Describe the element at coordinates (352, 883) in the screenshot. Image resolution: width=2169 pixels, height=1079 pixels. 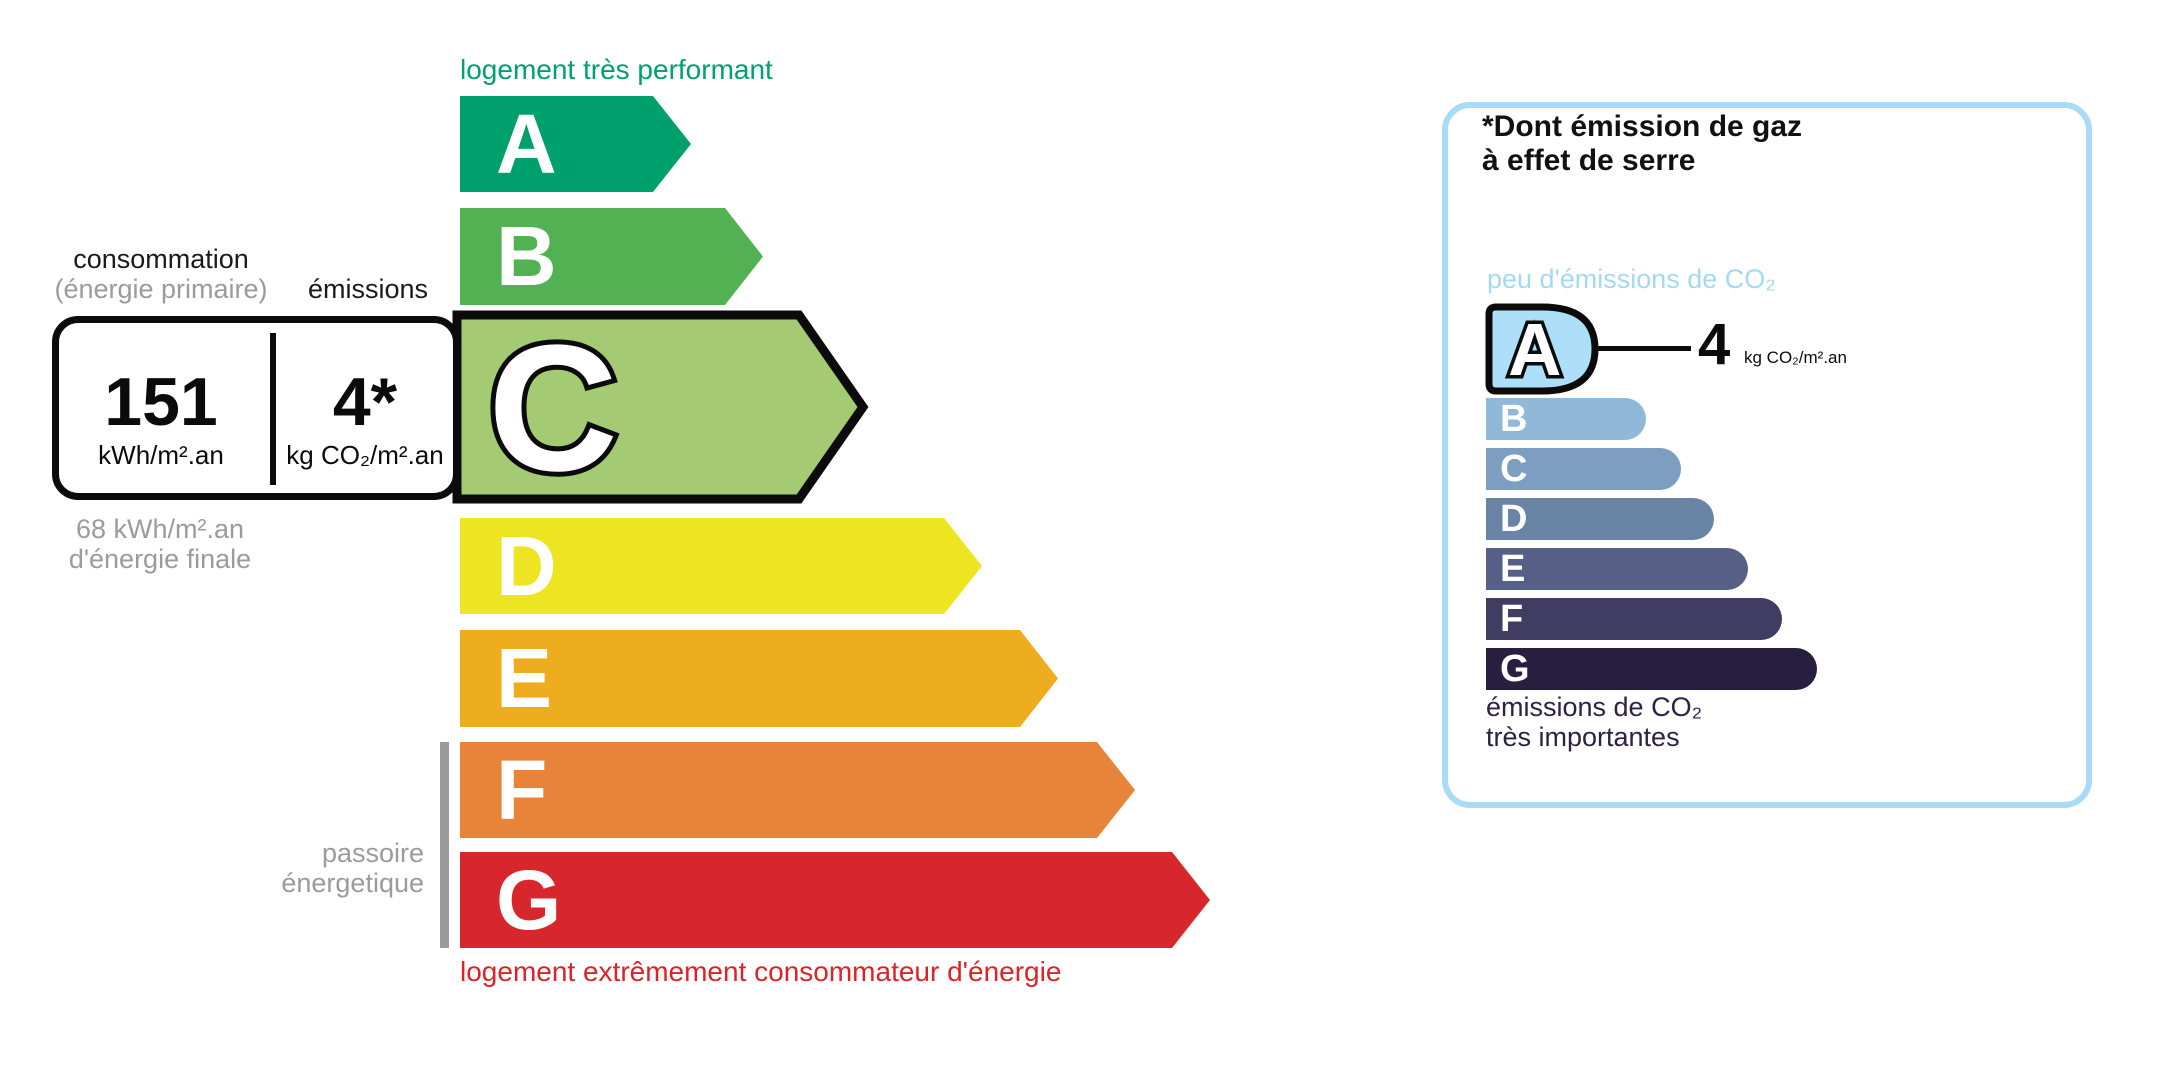
I see `energy-sieve-label-line2: énergetique` at that location.